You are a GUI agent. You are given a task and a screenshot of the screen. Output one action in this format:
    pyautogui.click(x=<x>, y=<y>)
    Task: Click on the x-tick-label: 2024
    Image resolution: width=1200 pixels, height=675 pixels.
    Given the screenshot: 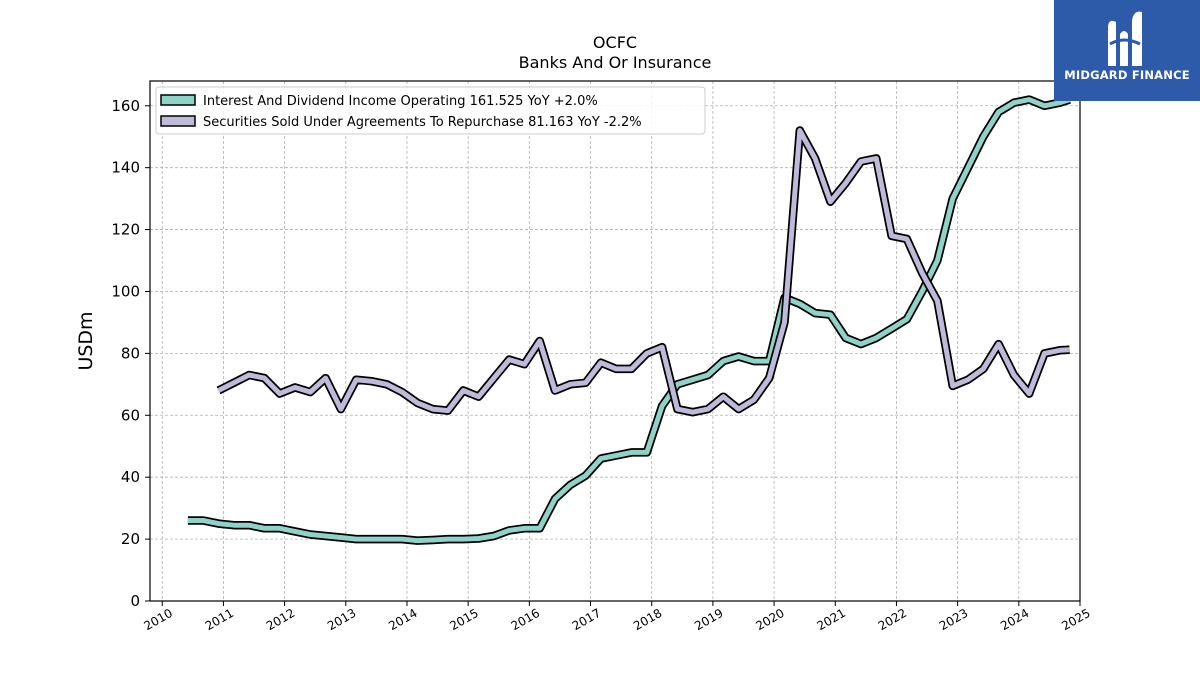 What is the action you would take?
    pyautogui.click(x=1014, y=619)
    